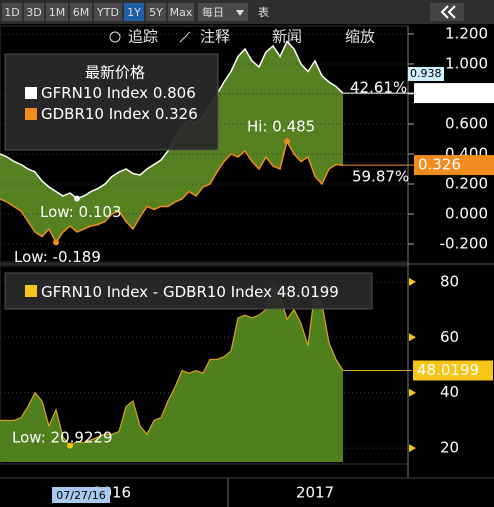 Image resolution: width=494 pixels, height=507 pixels. I want to click on marker-box, so click(426, 74).